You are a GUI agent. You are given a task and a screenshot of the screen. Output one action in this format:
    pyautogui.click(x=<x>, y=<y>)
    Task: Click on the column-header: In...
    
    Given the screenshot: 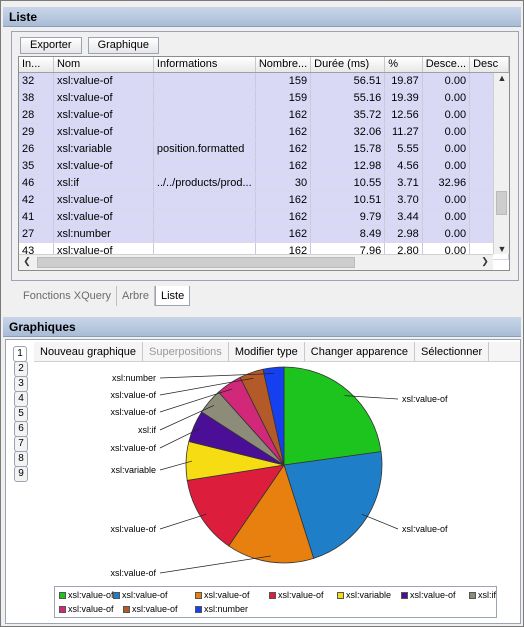 What is the action you would take?
    pyautogui.click(x=36, y=65)
    